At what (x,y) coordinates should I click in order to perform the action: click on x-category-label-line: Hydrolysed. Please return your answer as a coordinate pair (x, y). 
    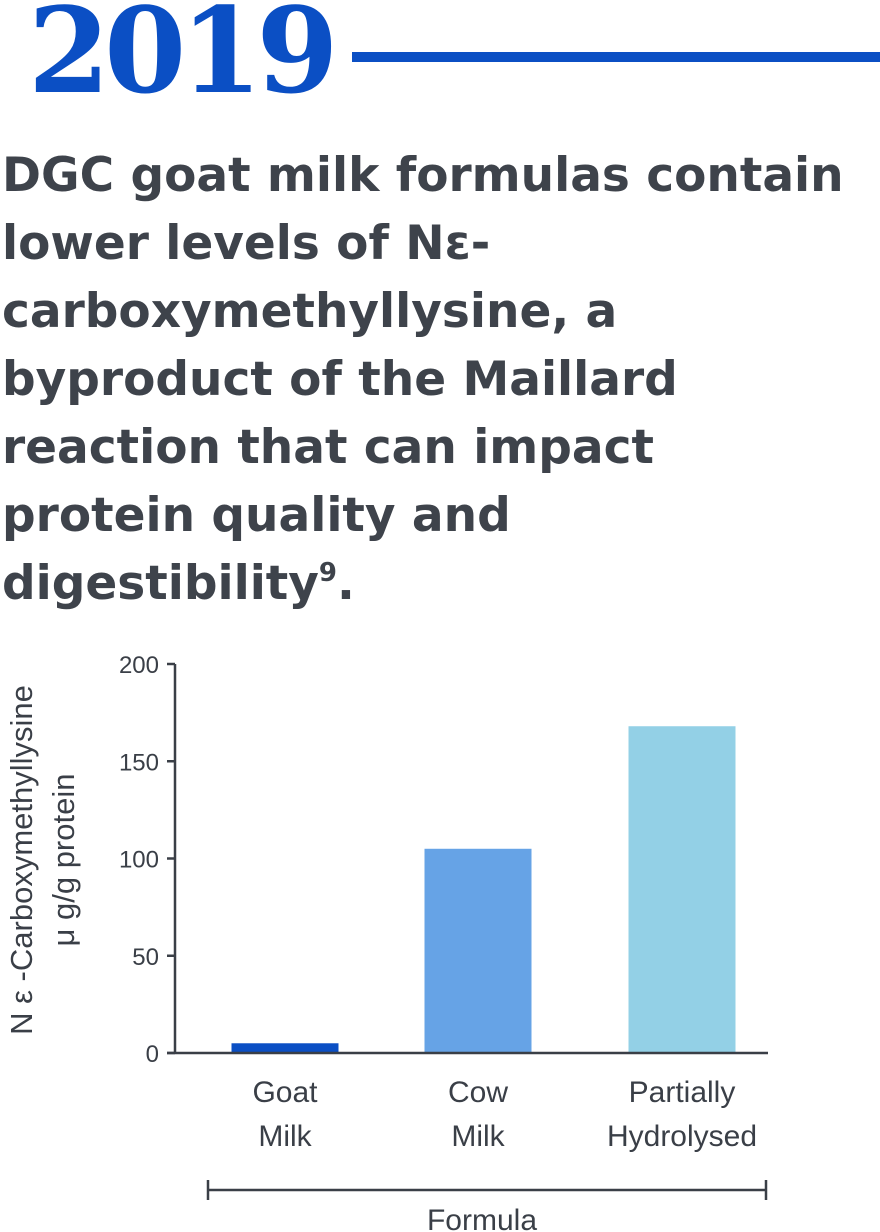
    Looking at the image, I should click on (682, 1136).